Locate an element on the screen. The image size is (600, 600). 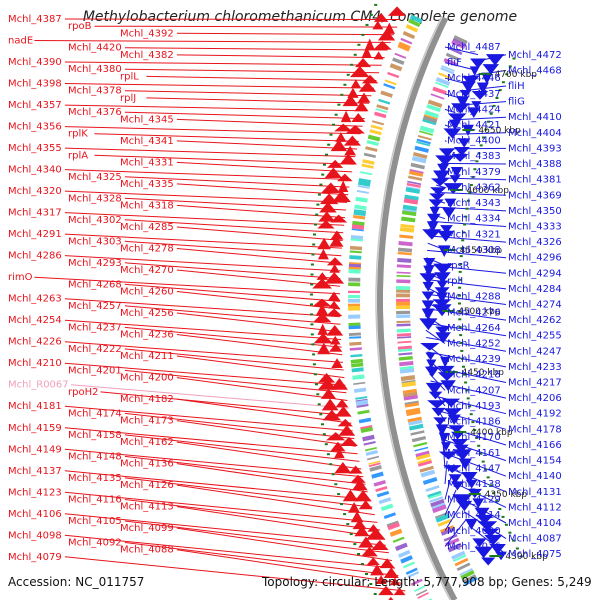
gene-label-left: Mchl_4182 is located at coordinates (147, 399).